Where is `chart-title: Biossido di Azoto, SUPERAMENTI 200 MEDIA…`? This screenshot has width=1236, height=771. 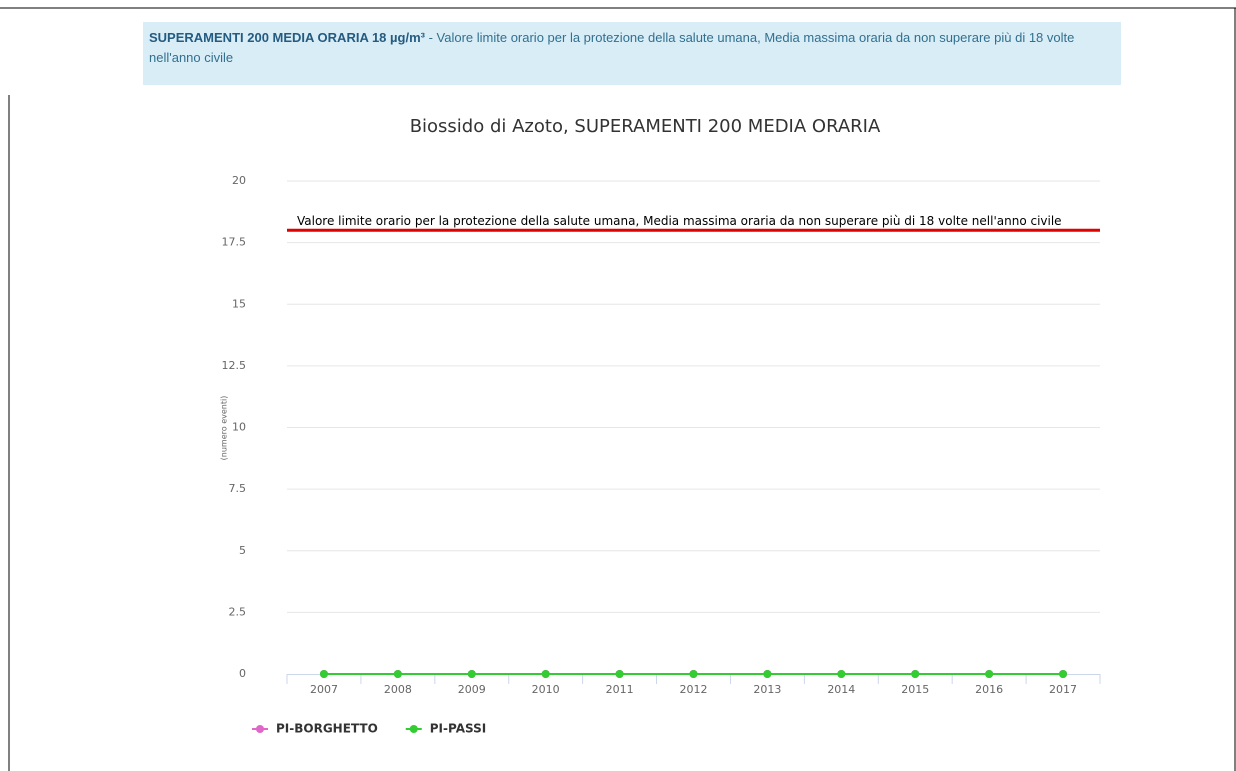
chart-title: Biossido di Azoto, SUPERAMENTI 200 MEDIA… is located at coordinates (645, 126).